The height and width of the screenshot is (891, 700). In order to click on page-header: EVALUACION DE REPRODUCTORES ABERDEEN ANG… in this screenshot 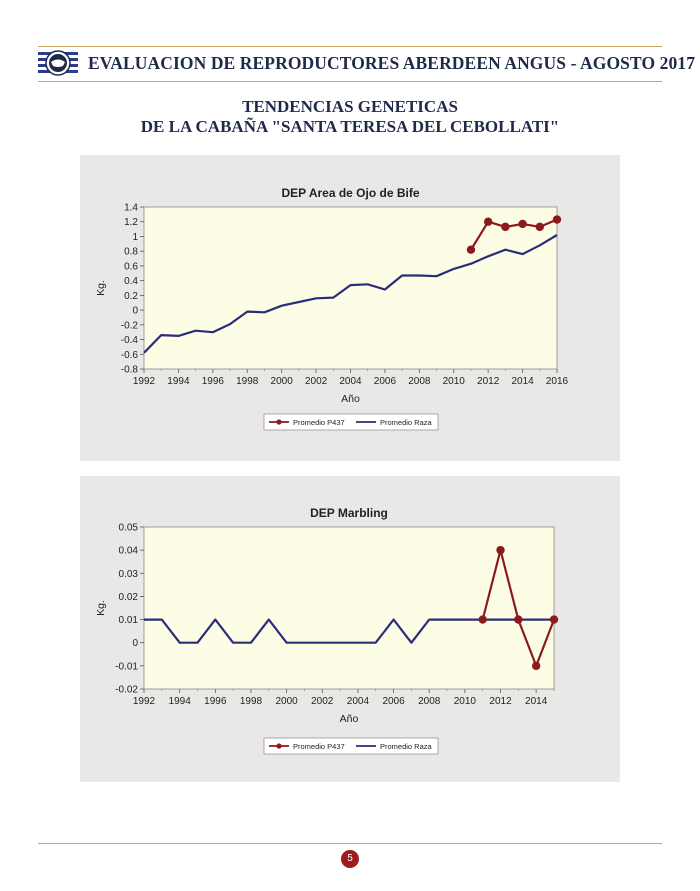, I will do `click(366, 63)`.